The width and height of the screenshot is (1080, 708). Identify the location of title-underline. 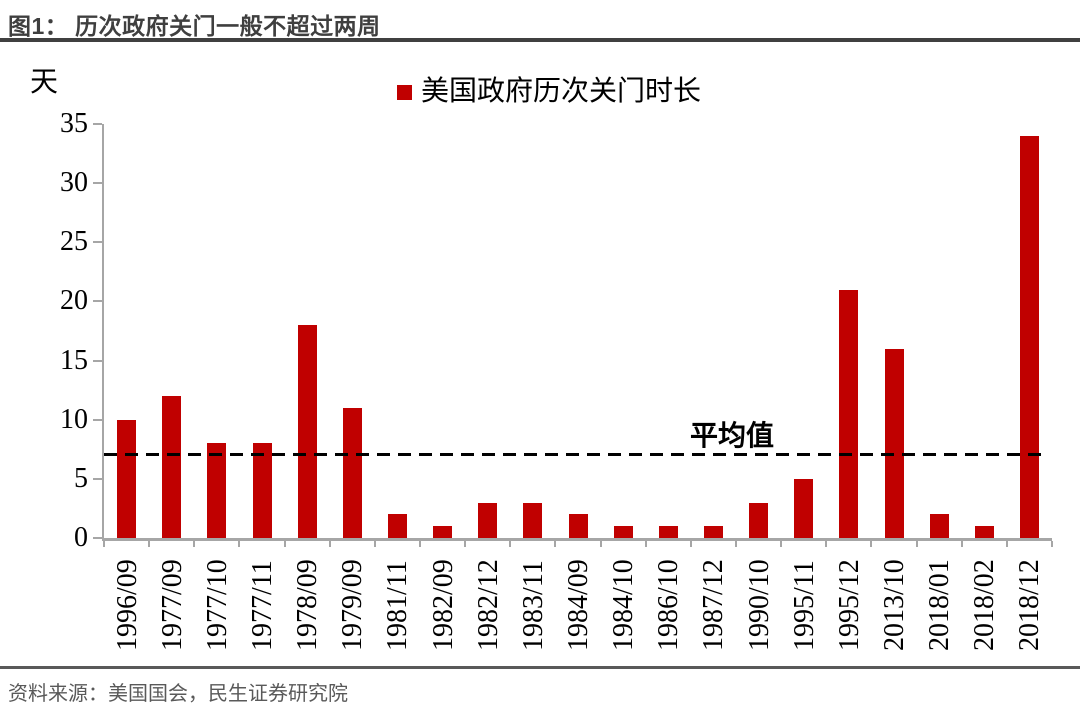
(540, 40).